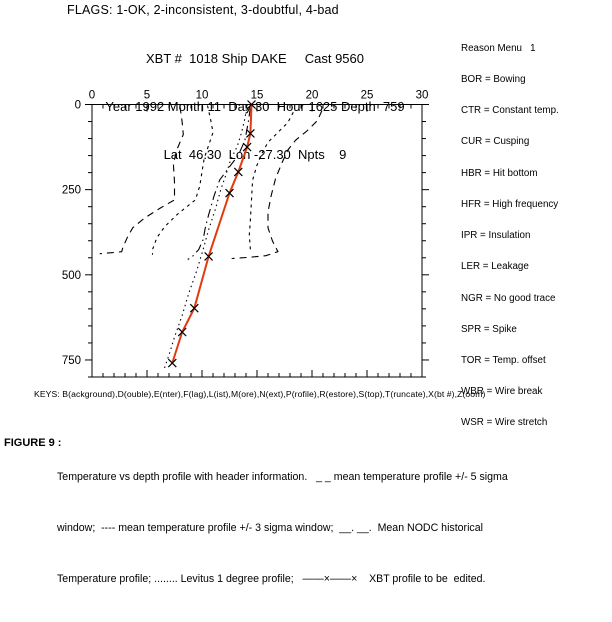 This screenshot has height=622, width=612. I want to click on reason-menu-title: Reason Menu 1, so click(498, 48).